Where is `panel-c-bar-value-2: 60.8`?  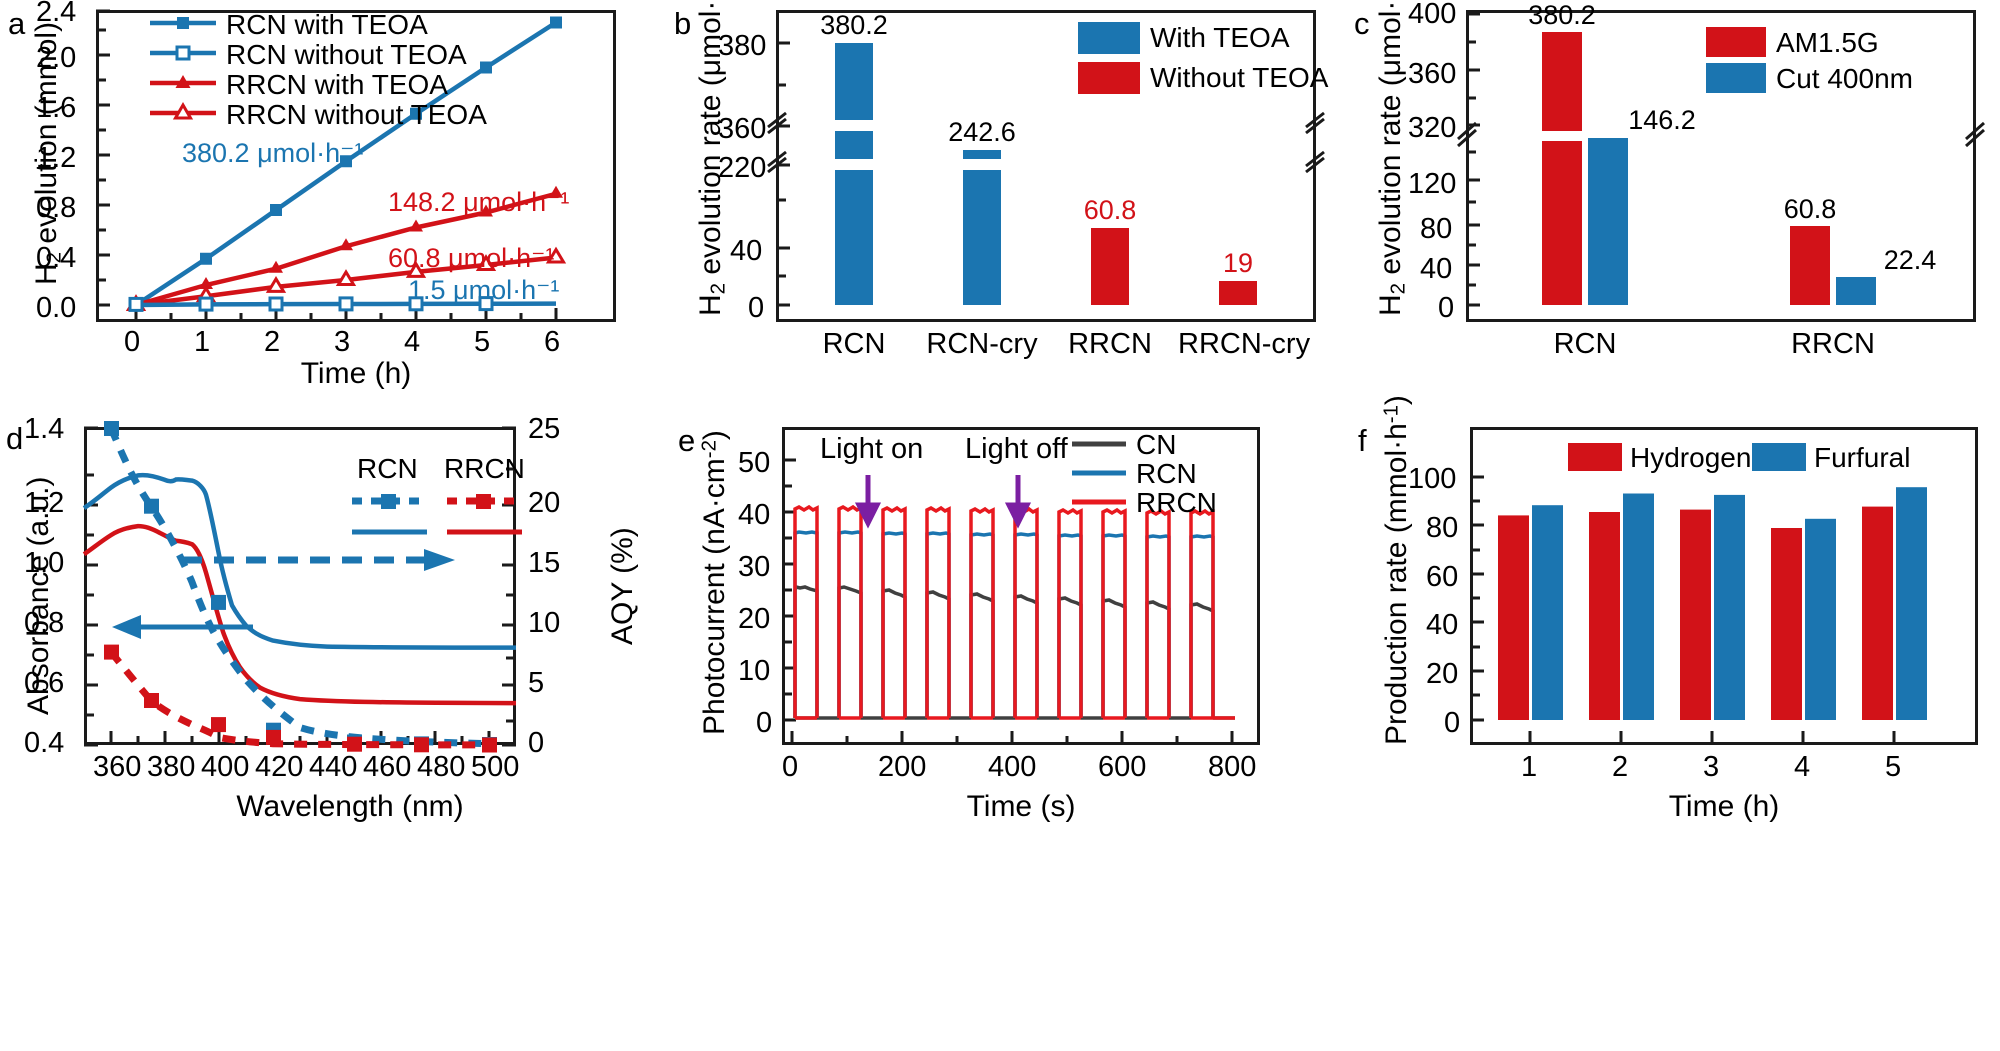
panel-c-bar-value-2: 60.8 is located at coordinates (1810, 209).